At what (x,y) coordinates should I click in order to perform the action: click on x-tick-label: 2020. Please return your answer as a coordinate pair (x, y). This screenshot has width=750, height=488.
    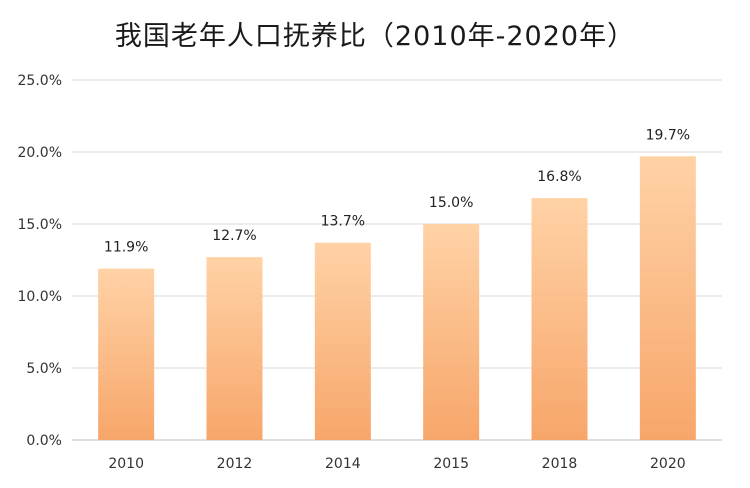
    Looking at the image, I should click on (668, 464).